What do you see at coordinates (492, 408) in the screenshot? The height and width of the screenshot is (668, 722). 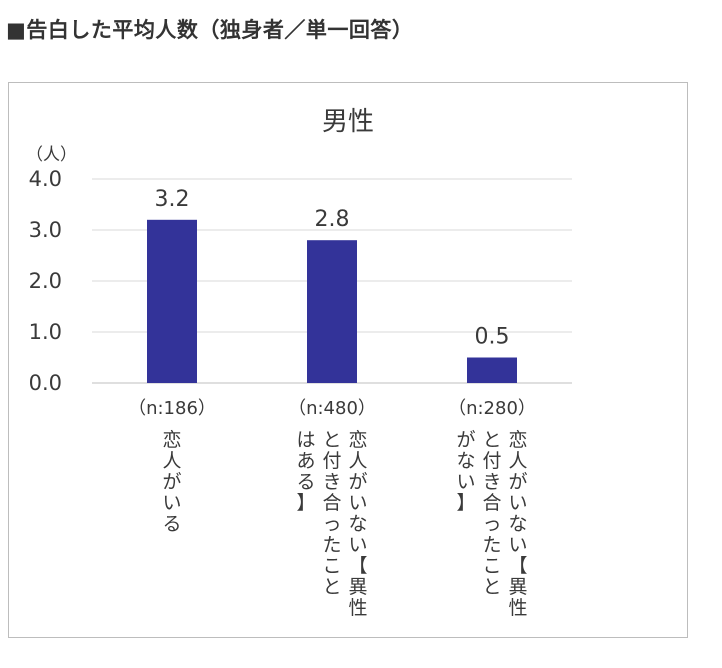 I see `category-n-label: （n:280）` at bounding box center [492, 408].